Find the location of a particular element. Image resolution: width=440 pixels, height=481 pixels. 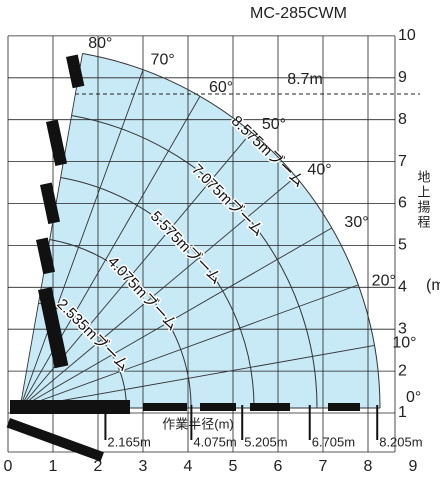

x-tick-label: 4 is located at coordinates (188, 466).